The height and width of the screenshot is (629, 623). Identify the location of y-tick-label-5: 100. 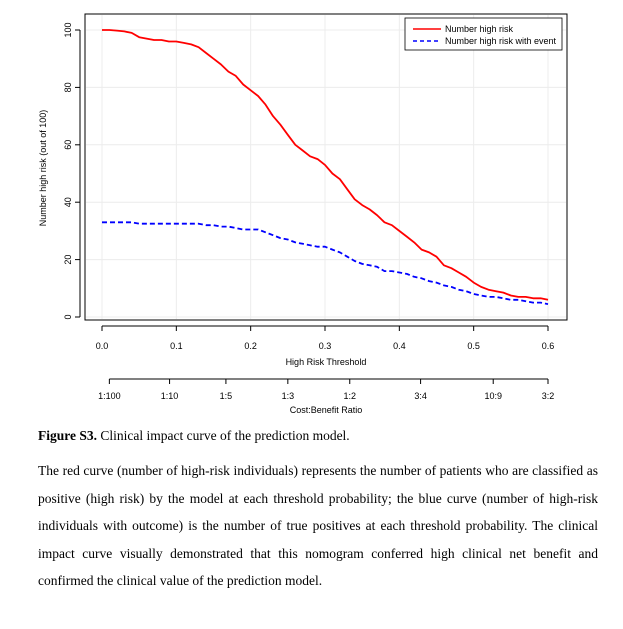
(68, 29).